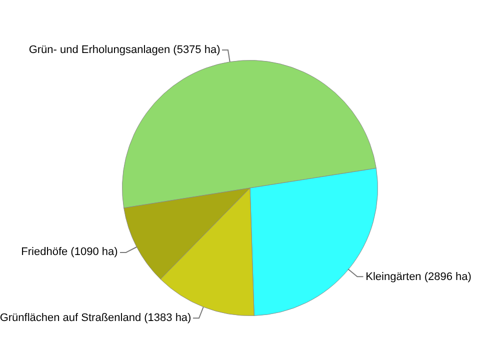 The height and width of the screenshot is (360, 480). I want to click on slice-label: Kleingärten (2896 ha), so click(419, 277).